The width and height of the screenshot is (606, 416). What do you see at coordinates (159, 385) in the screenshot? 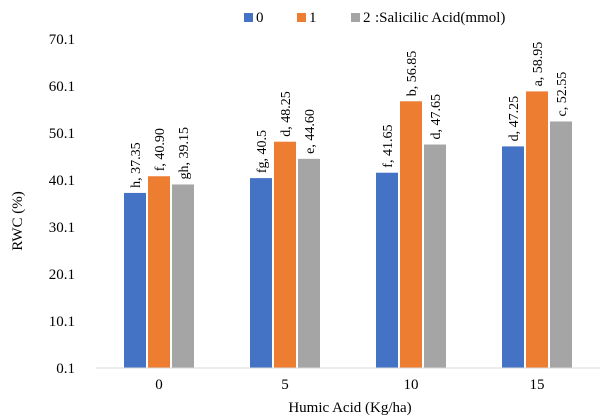
I see `x-tick-label: 0` at bounding box center [159, 385].